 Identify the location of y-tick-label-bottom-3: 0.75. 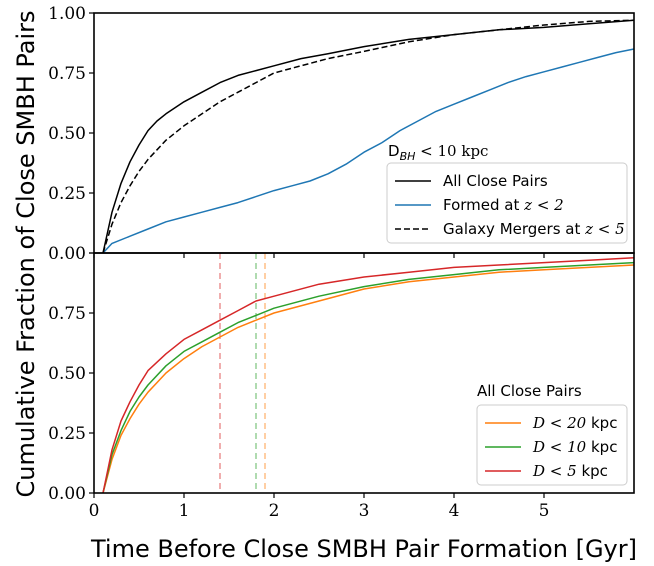
(67, 314).